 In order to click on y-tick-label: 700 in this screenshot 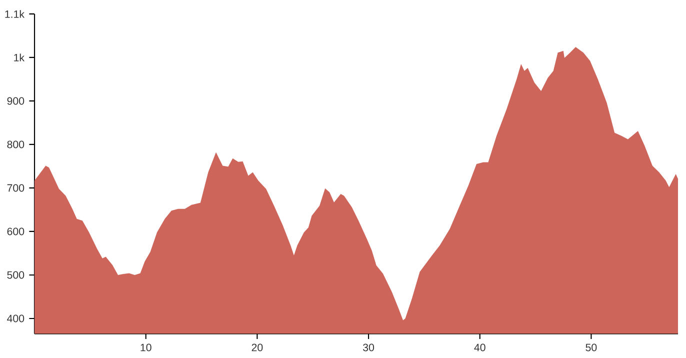, I will do `click(15, 188)`.